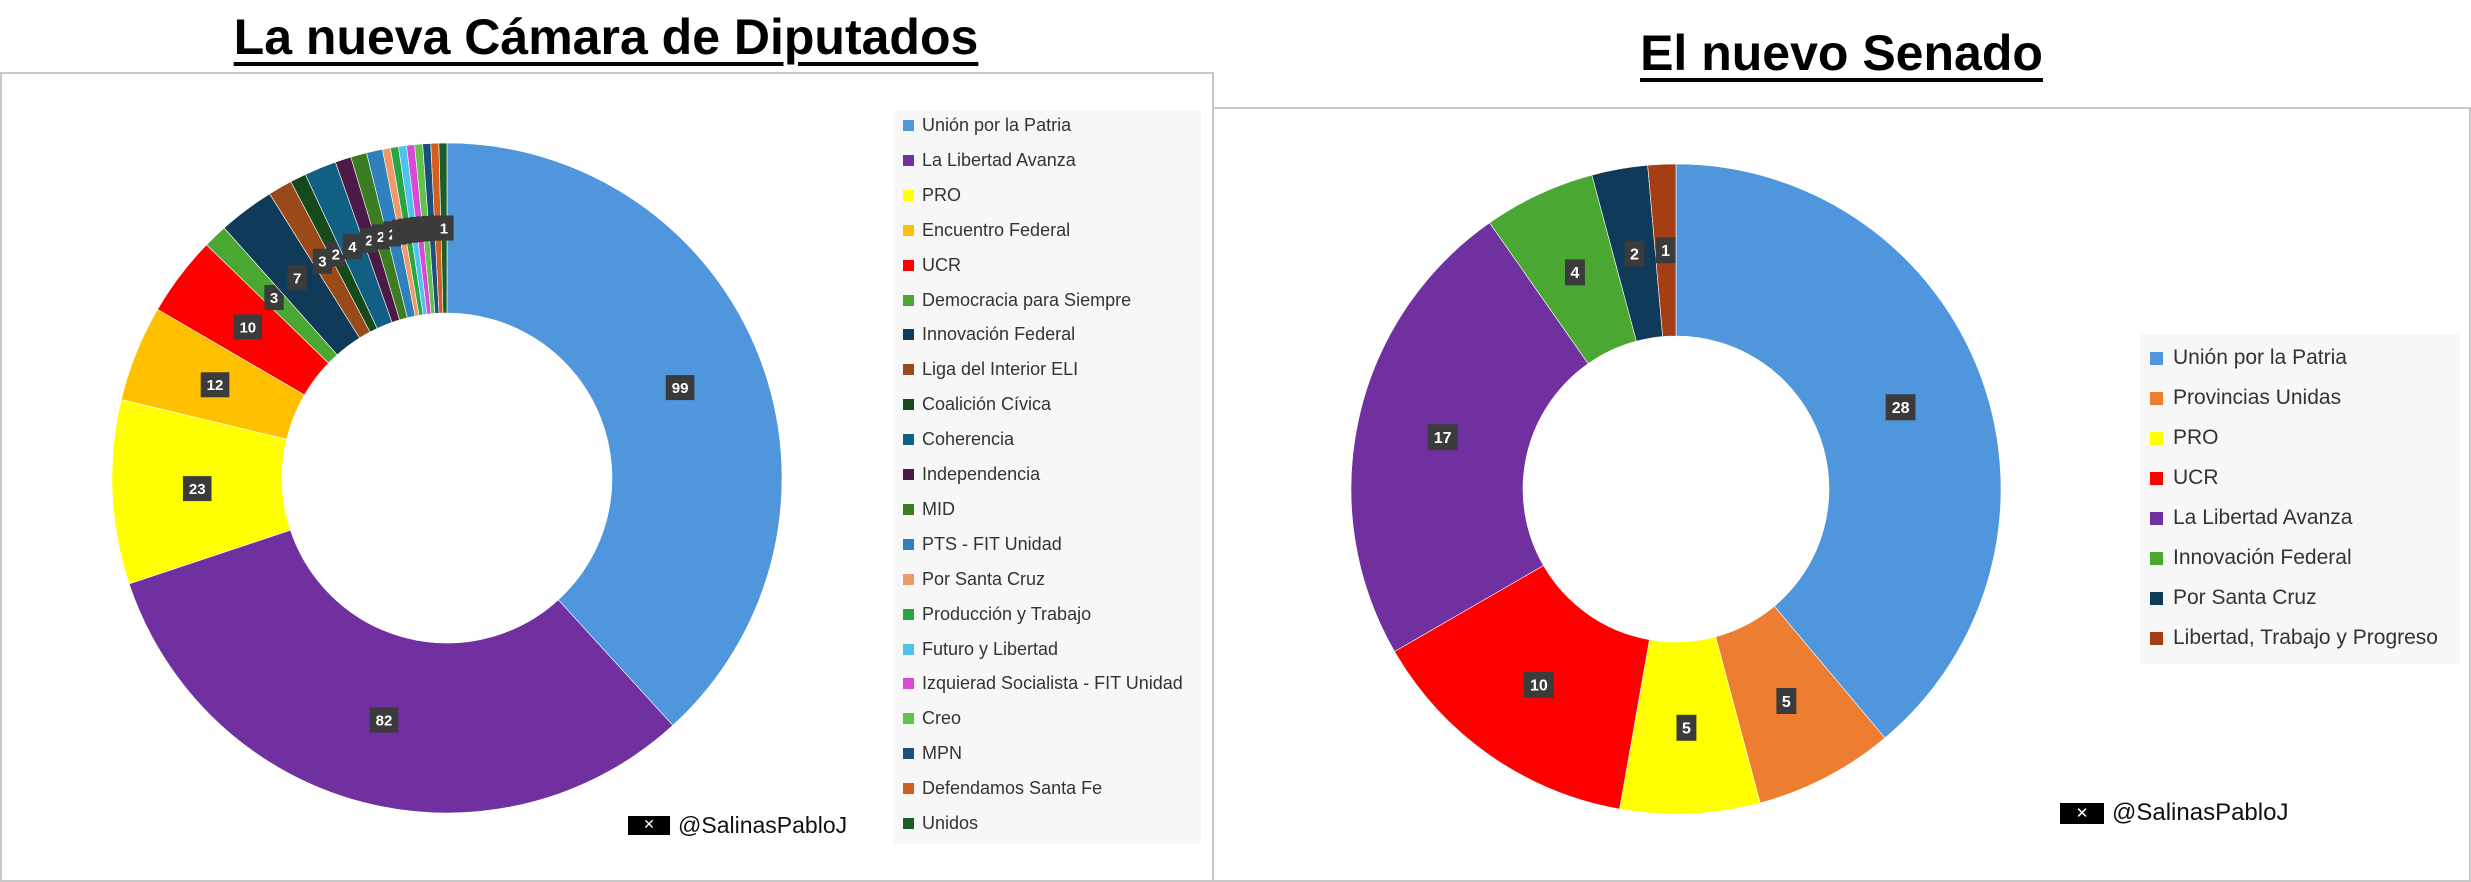 The width and height of the screenshot is (2471, 882). I want to click on data-label-box-democracia-para-siempre, so click(274, 298).